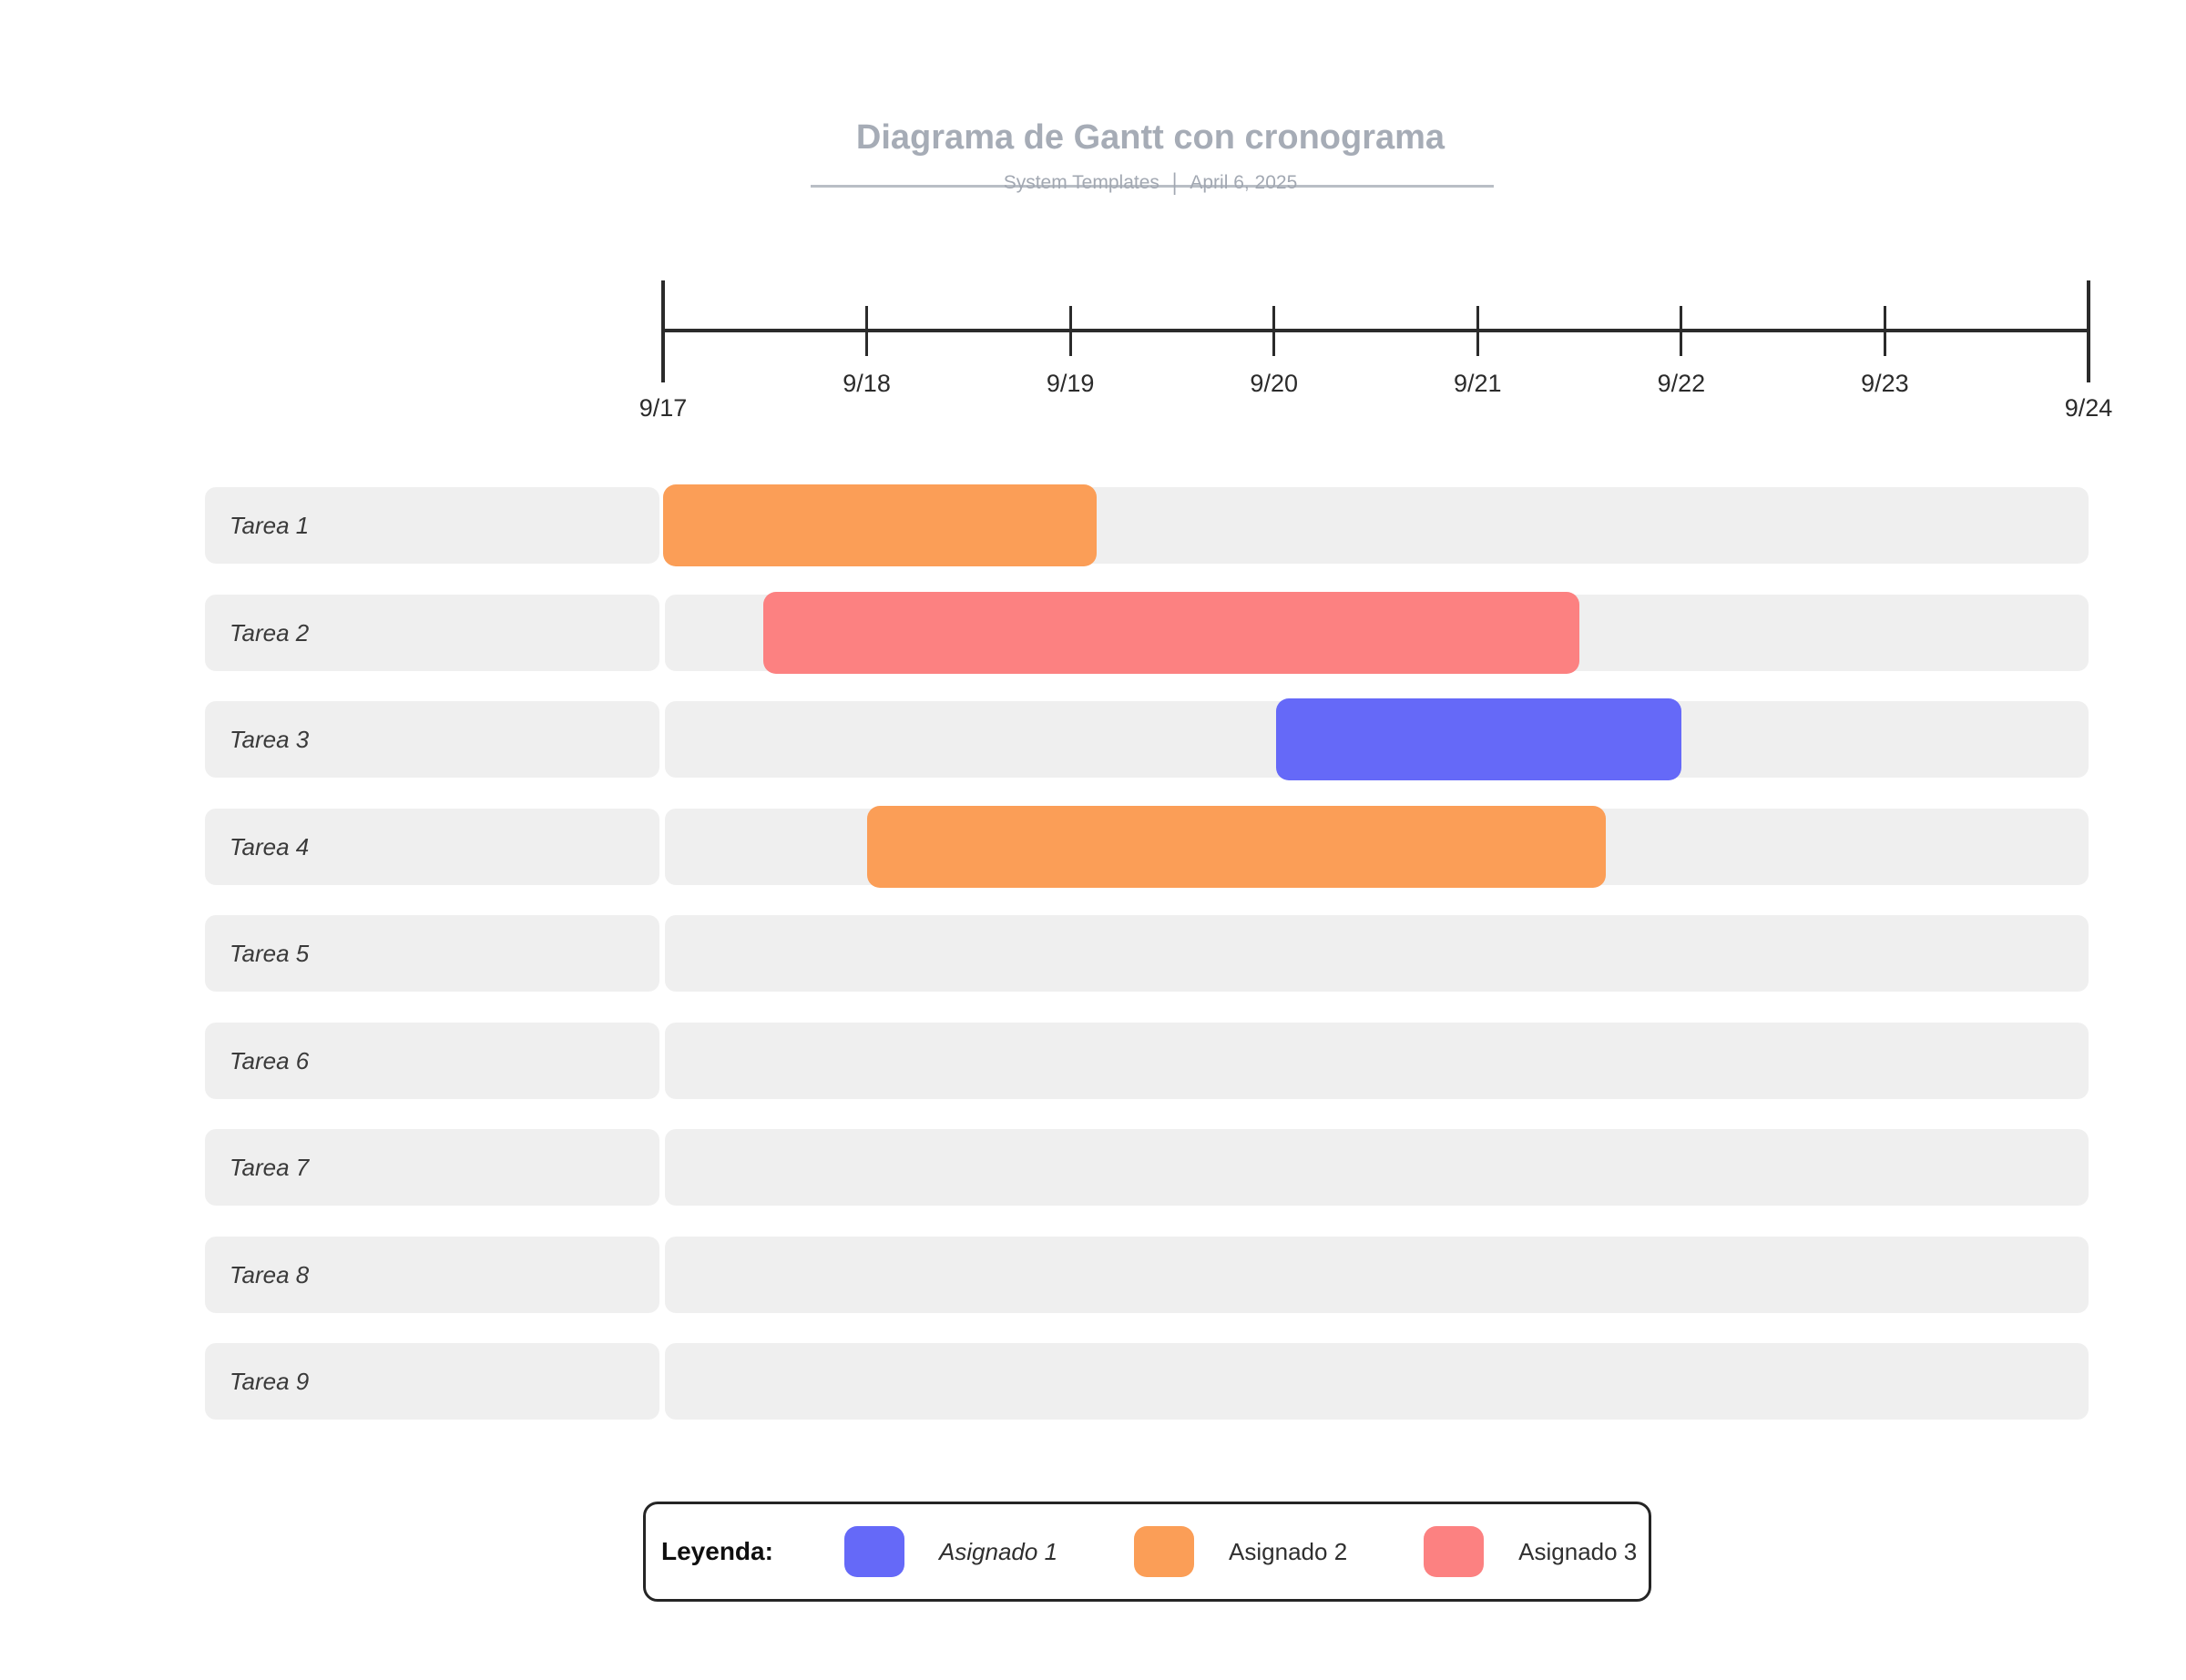 The height and width of the screenshot is (1680, 2186). Describe the element at coordinates (1150, 137) in the screenshot. I see `page-title: Diagrama de Gantt con cronograma` at that location.